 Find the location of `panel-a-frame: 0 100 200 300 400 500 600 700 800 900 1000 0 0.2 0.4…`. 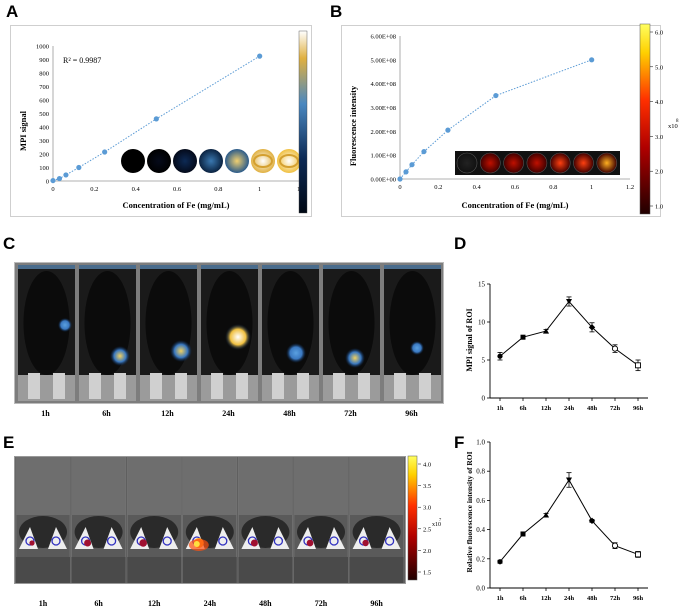

panel-a-frame: 0 100 200 300 400 500 600 700 800 900 1000 0 0.2 0.4… is located at coordinates (161, 121).